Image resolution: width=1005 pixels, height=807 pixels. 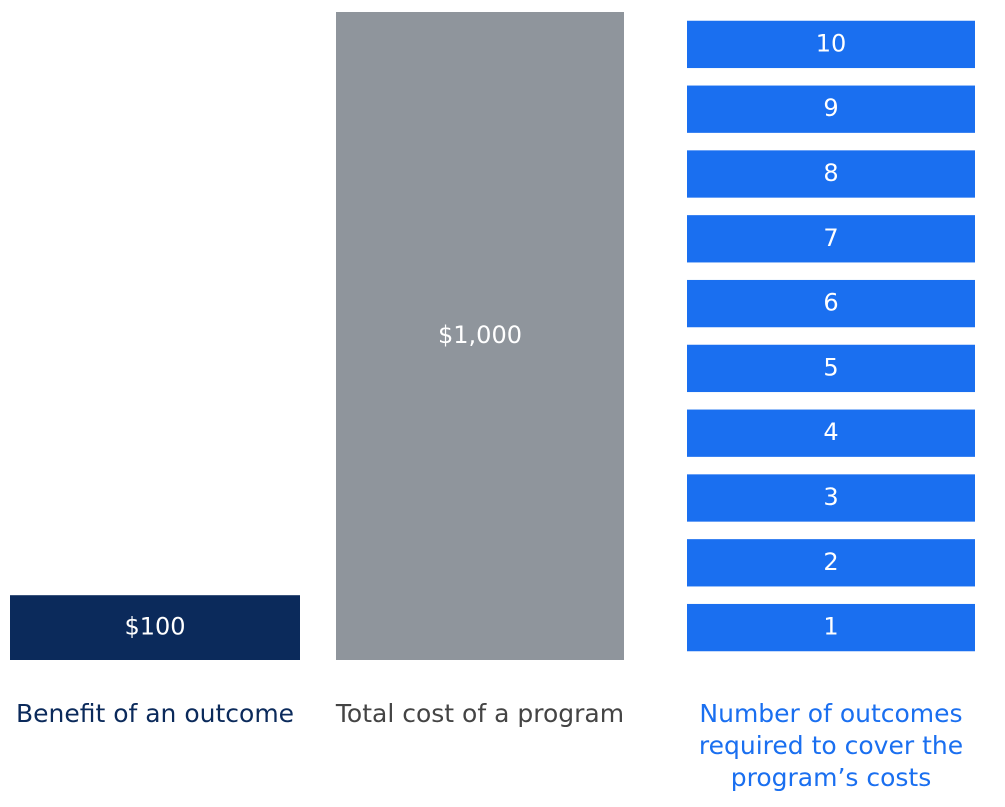 I want to click on block-label: 2, so click(x=830, y=562).